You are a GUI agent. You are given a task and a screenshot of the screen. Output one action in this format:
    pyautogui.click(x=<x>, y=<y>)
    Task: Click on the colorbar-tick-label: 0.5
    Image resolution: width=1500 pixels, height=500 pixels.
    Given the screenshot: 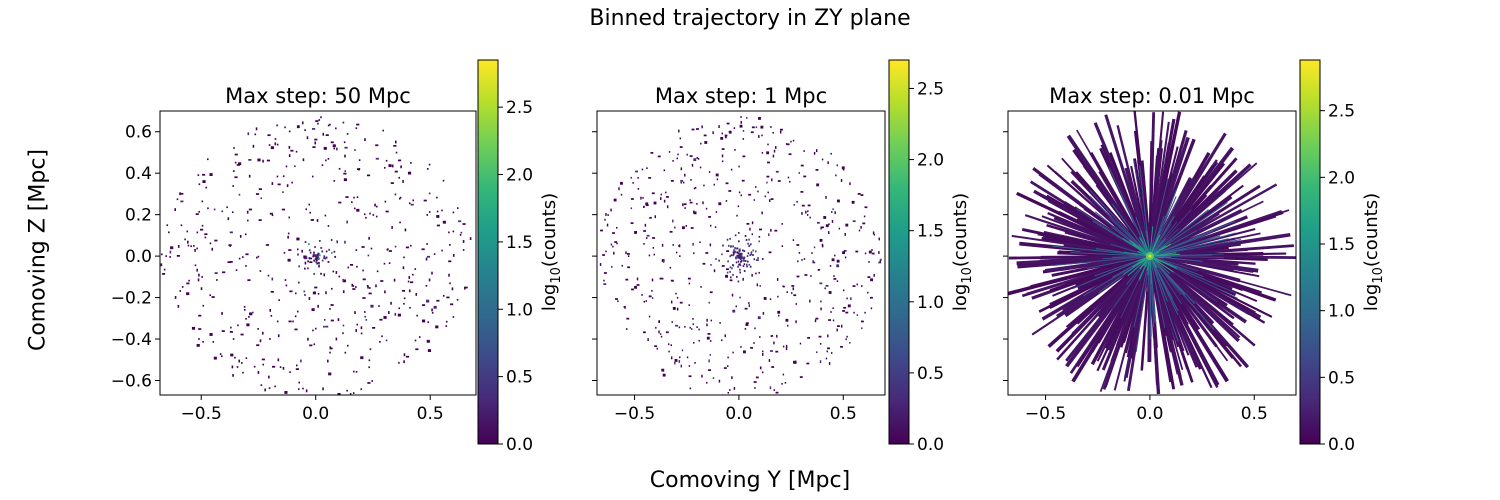 What is the action you would take?
    pyautogui.click(x=1341, y=378)
    